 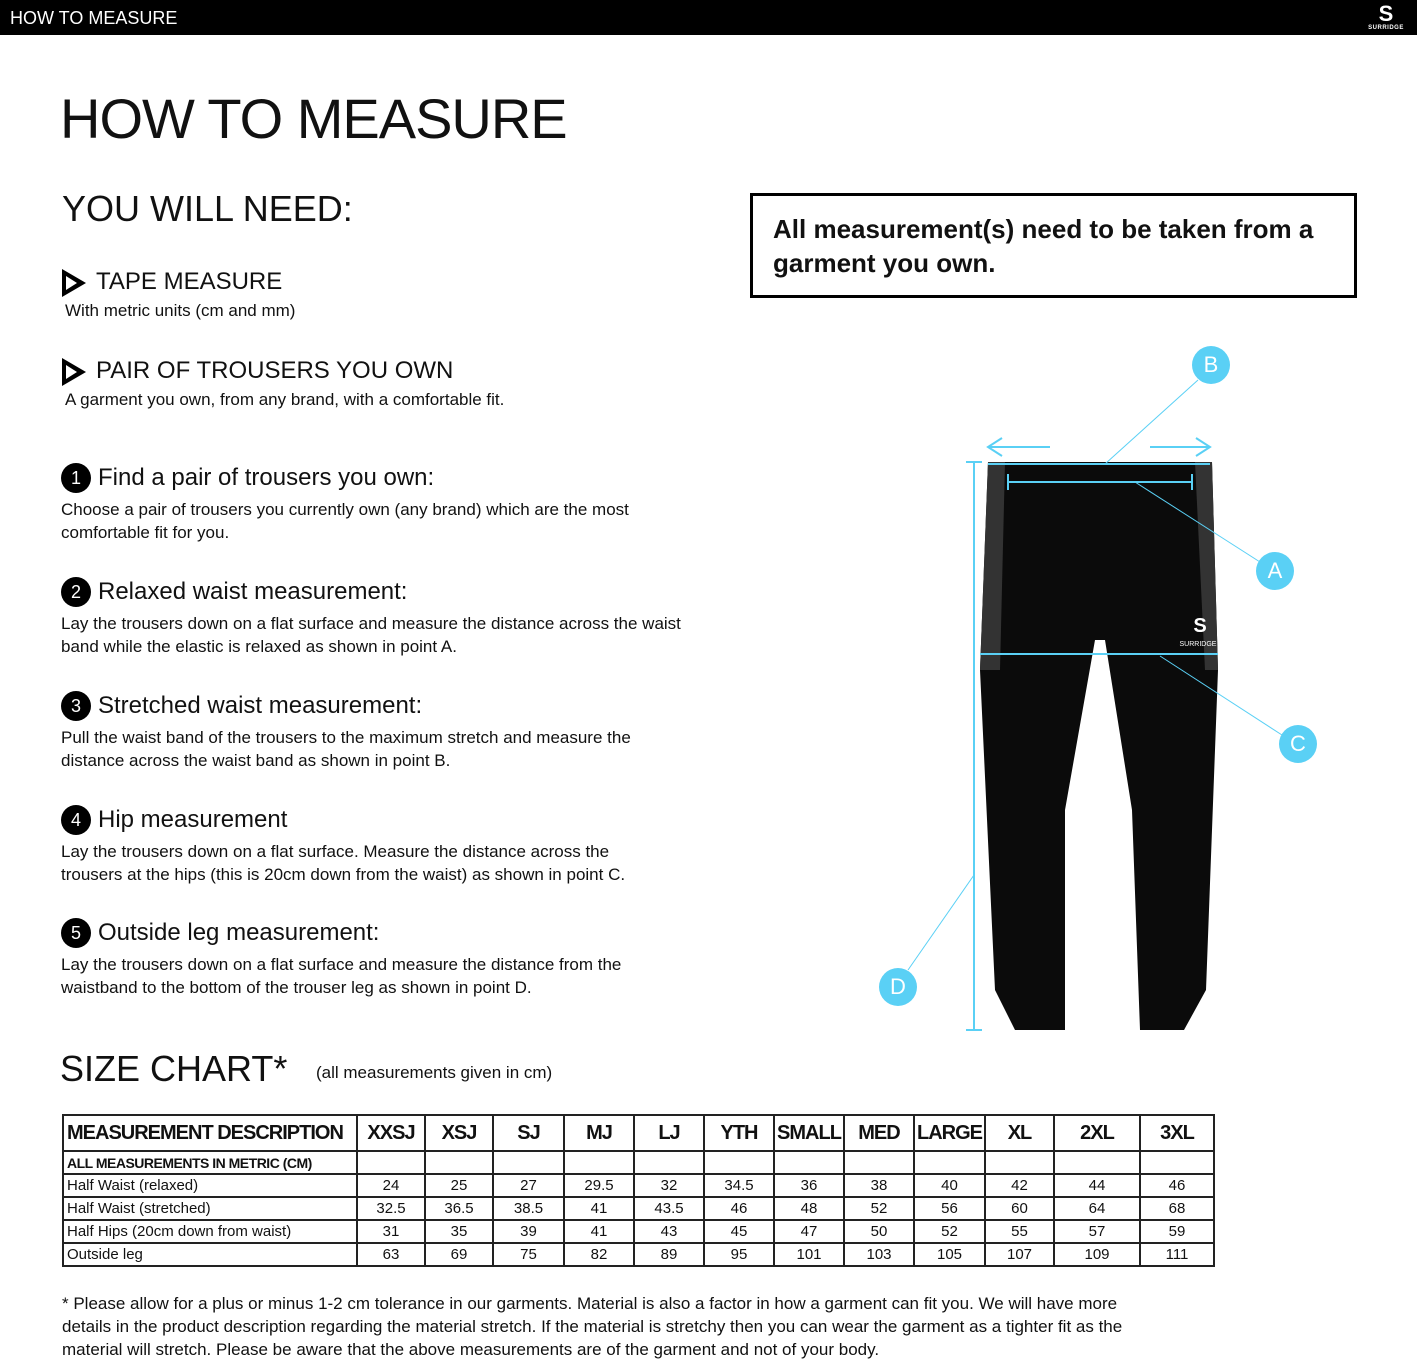 What do you see at coordinates (879, 1231) in the screenshot?
I see `value-cell: 50` at bounding box center [879, 1231].